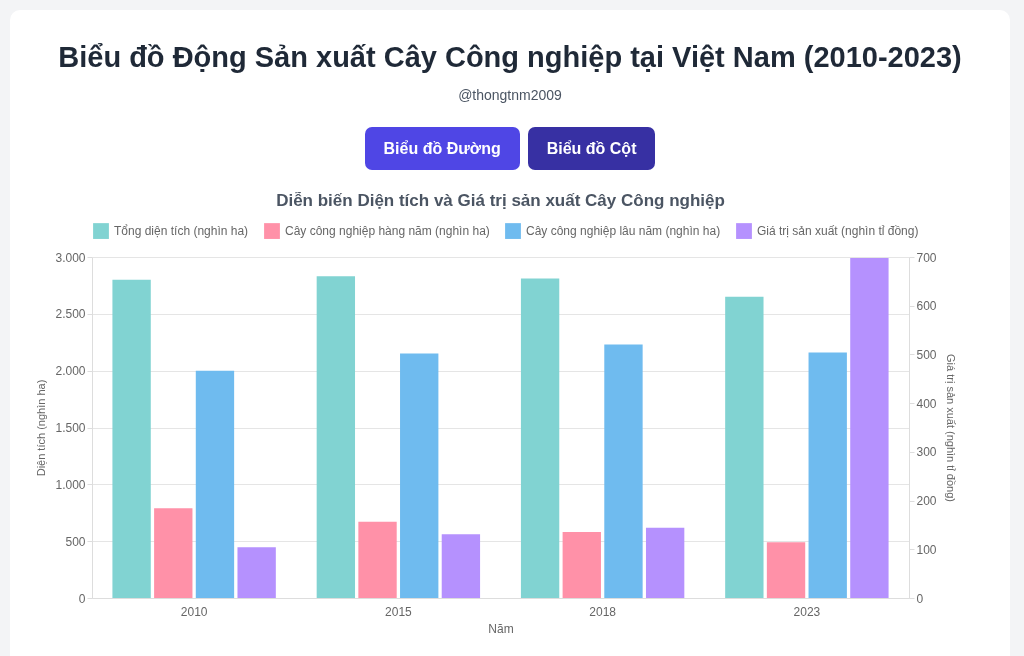  I want to click on legend-label: Giá trị sản xuất (nghìn tỉ đồng), so click(838, 231).